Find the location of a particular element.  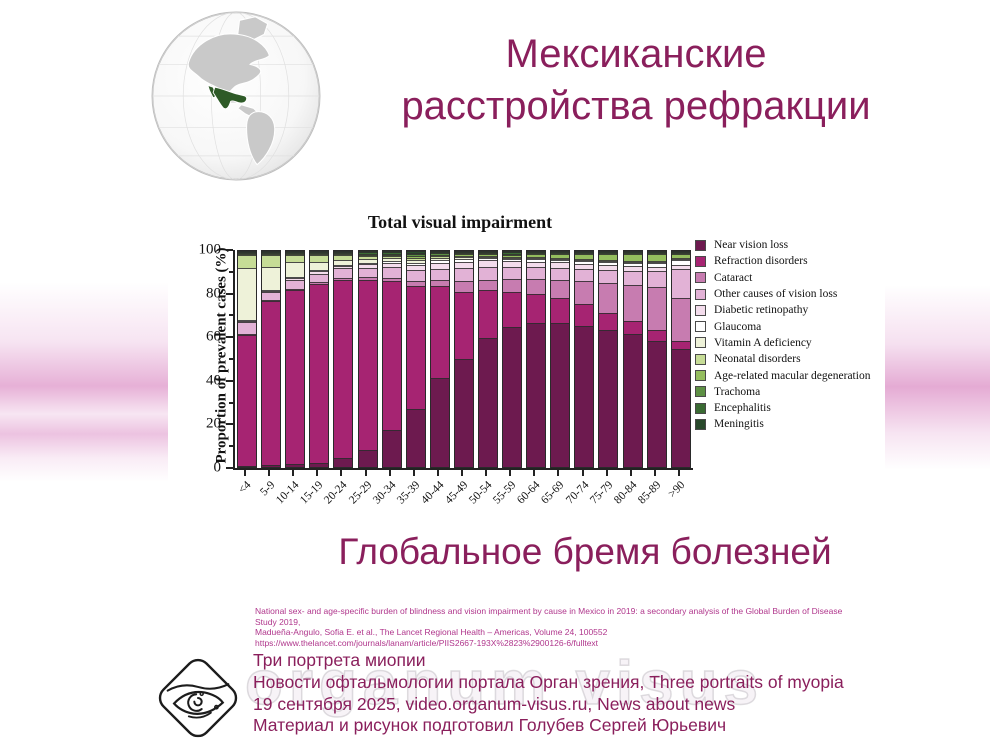

y-tick-label-60: 60 is located at coordinates (213, 336).